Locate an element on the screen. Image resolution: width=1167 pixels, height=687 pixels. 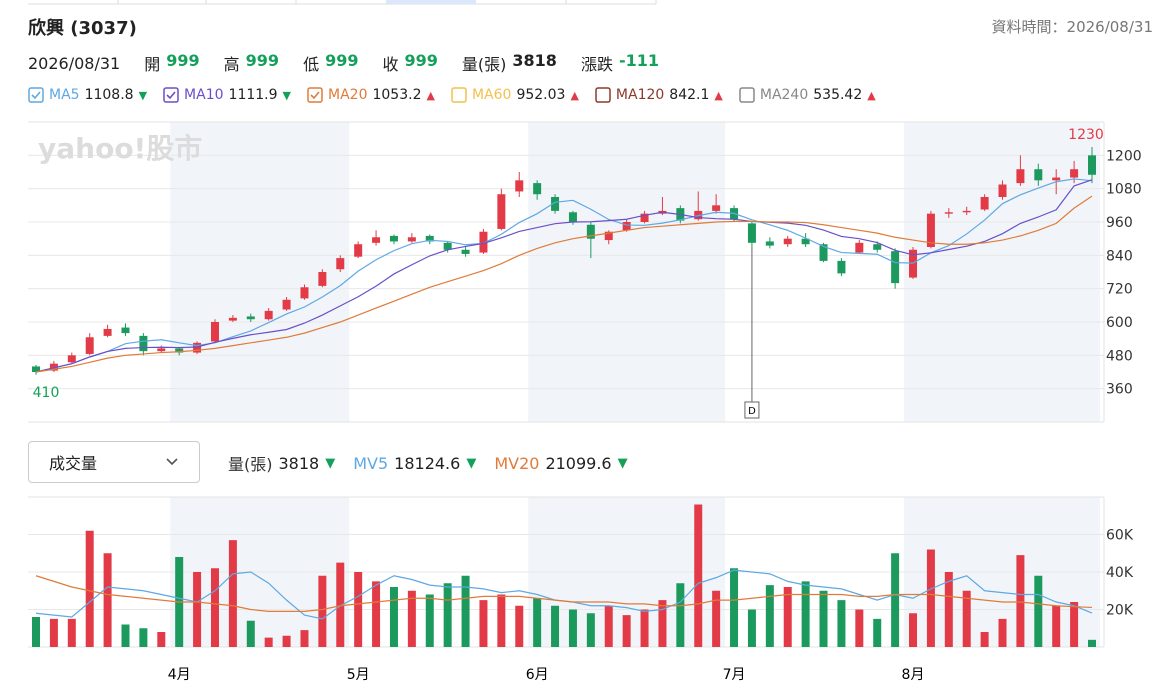
ma-value: 1053.2 is located at coordinates (397, 95).